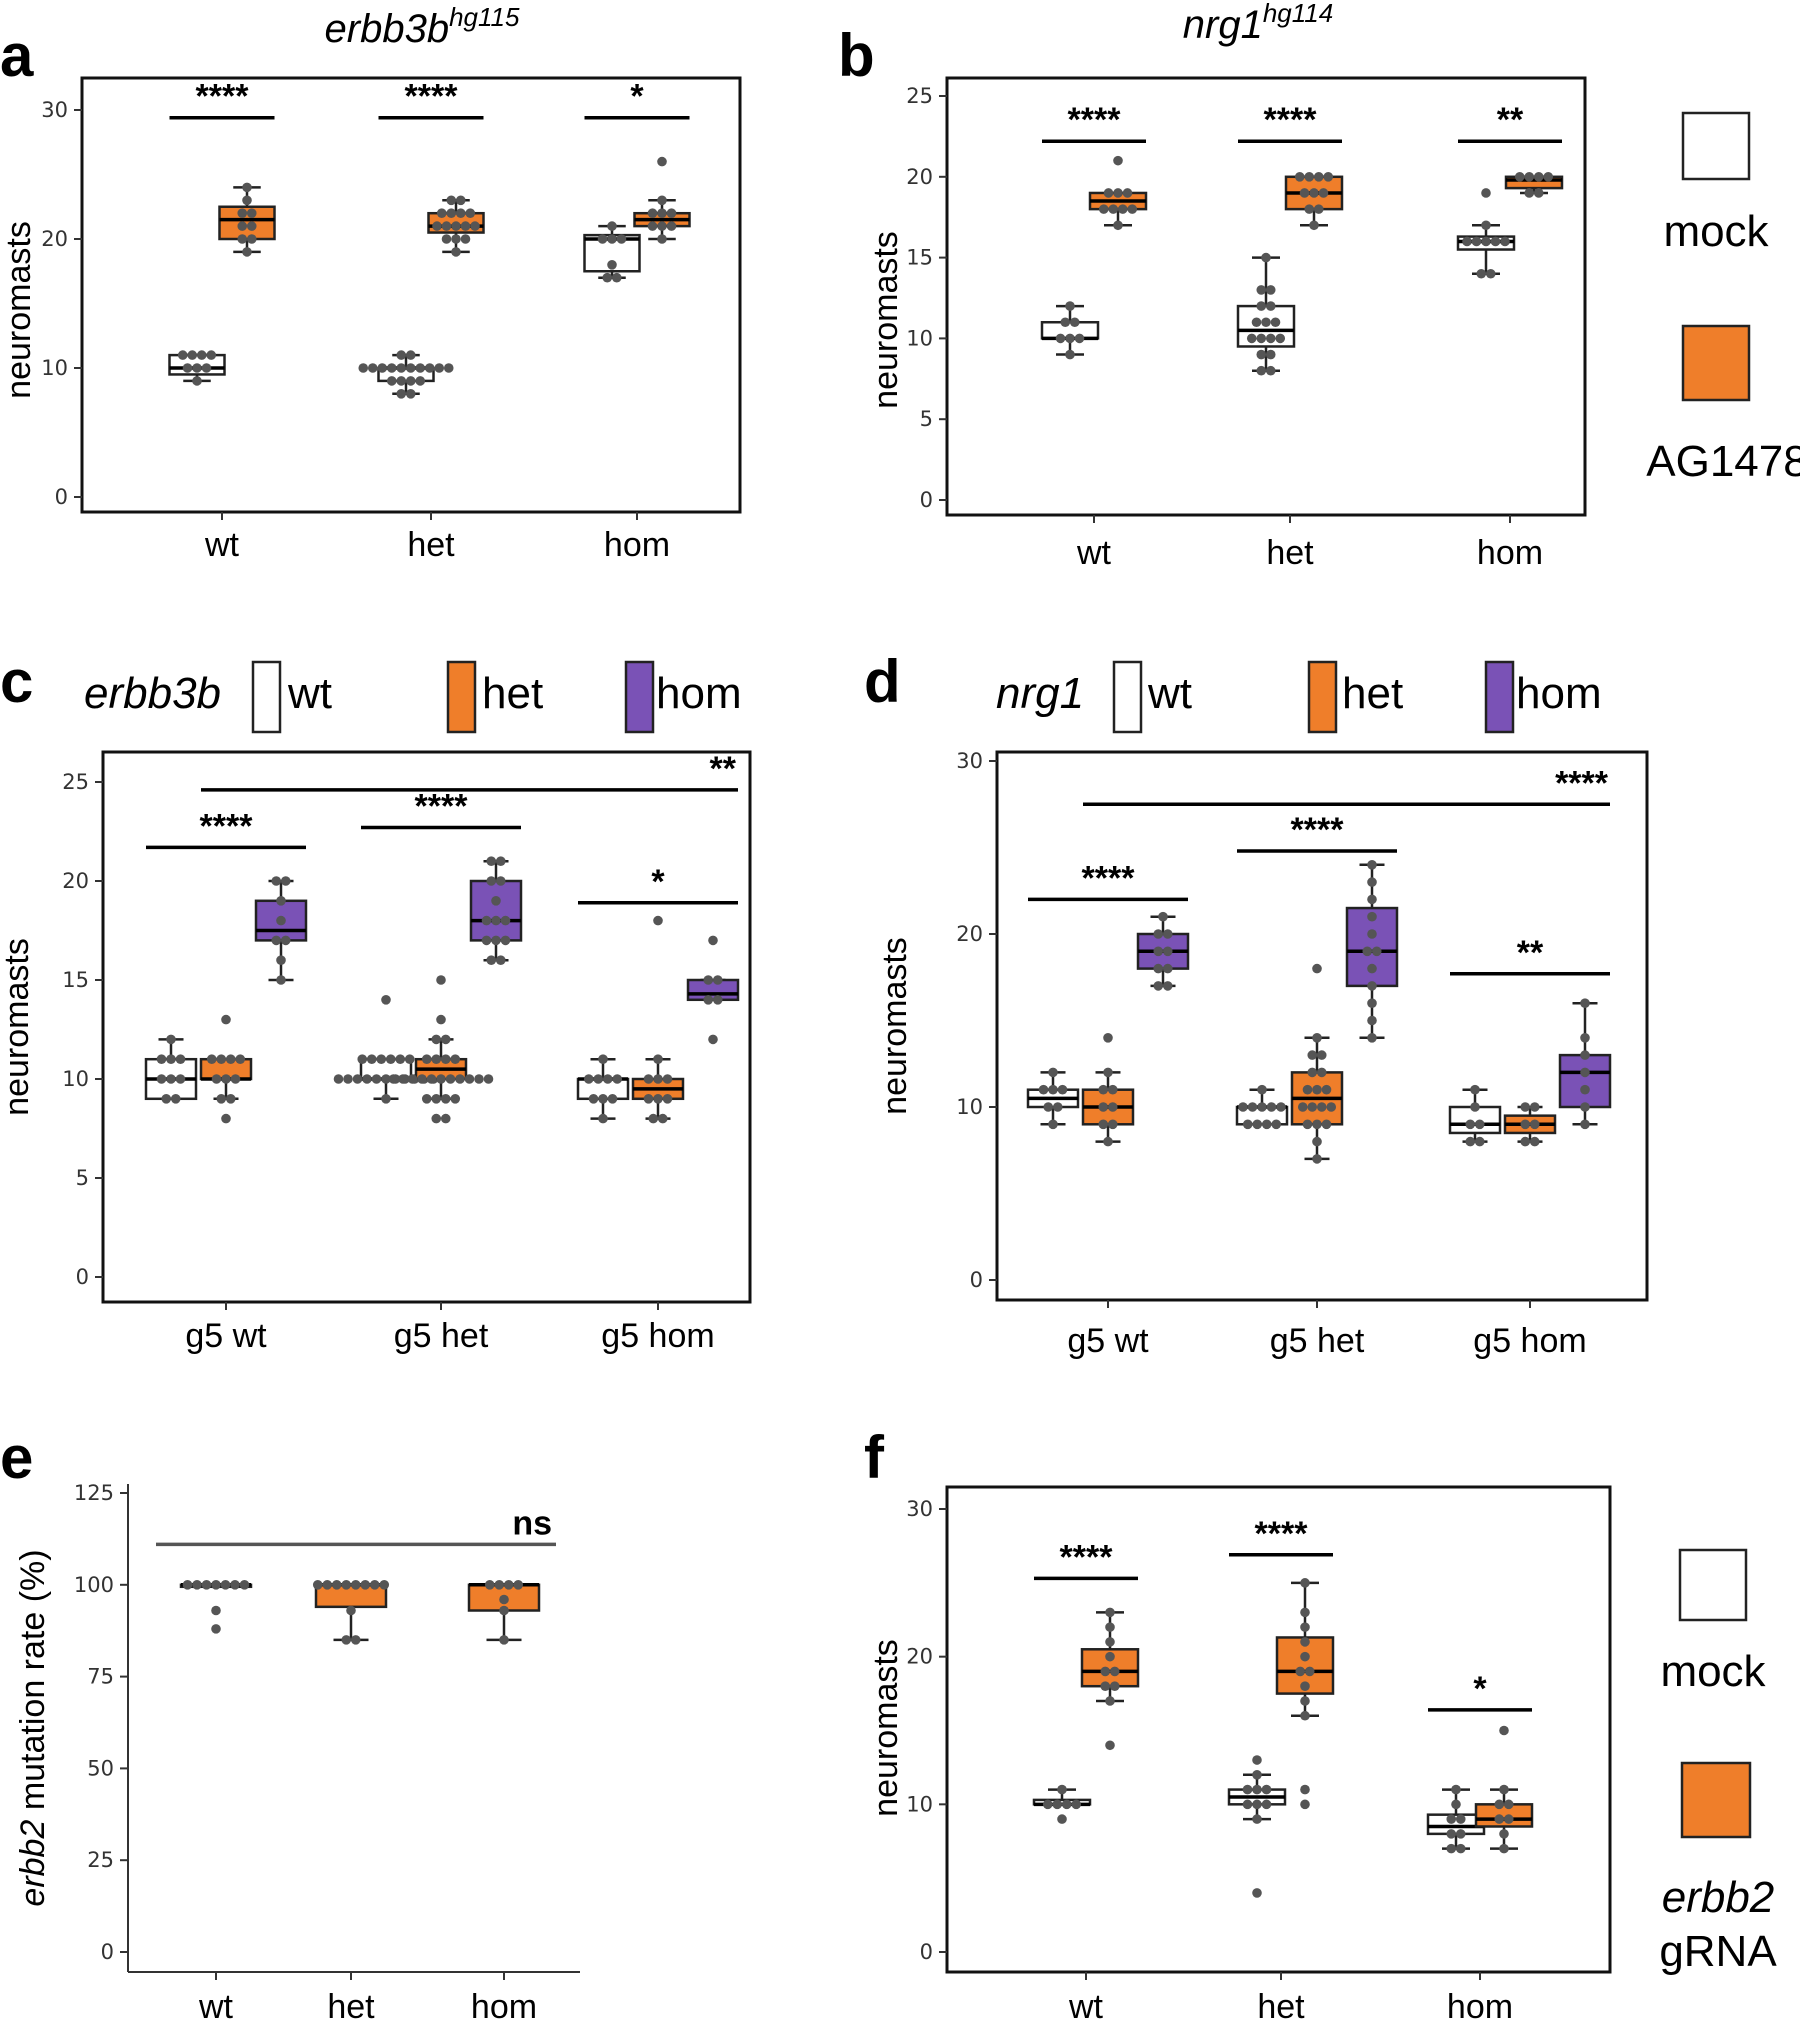 The image size is (1800, 2030). I want to click on box-wt-mock, so click(1062, 1804).